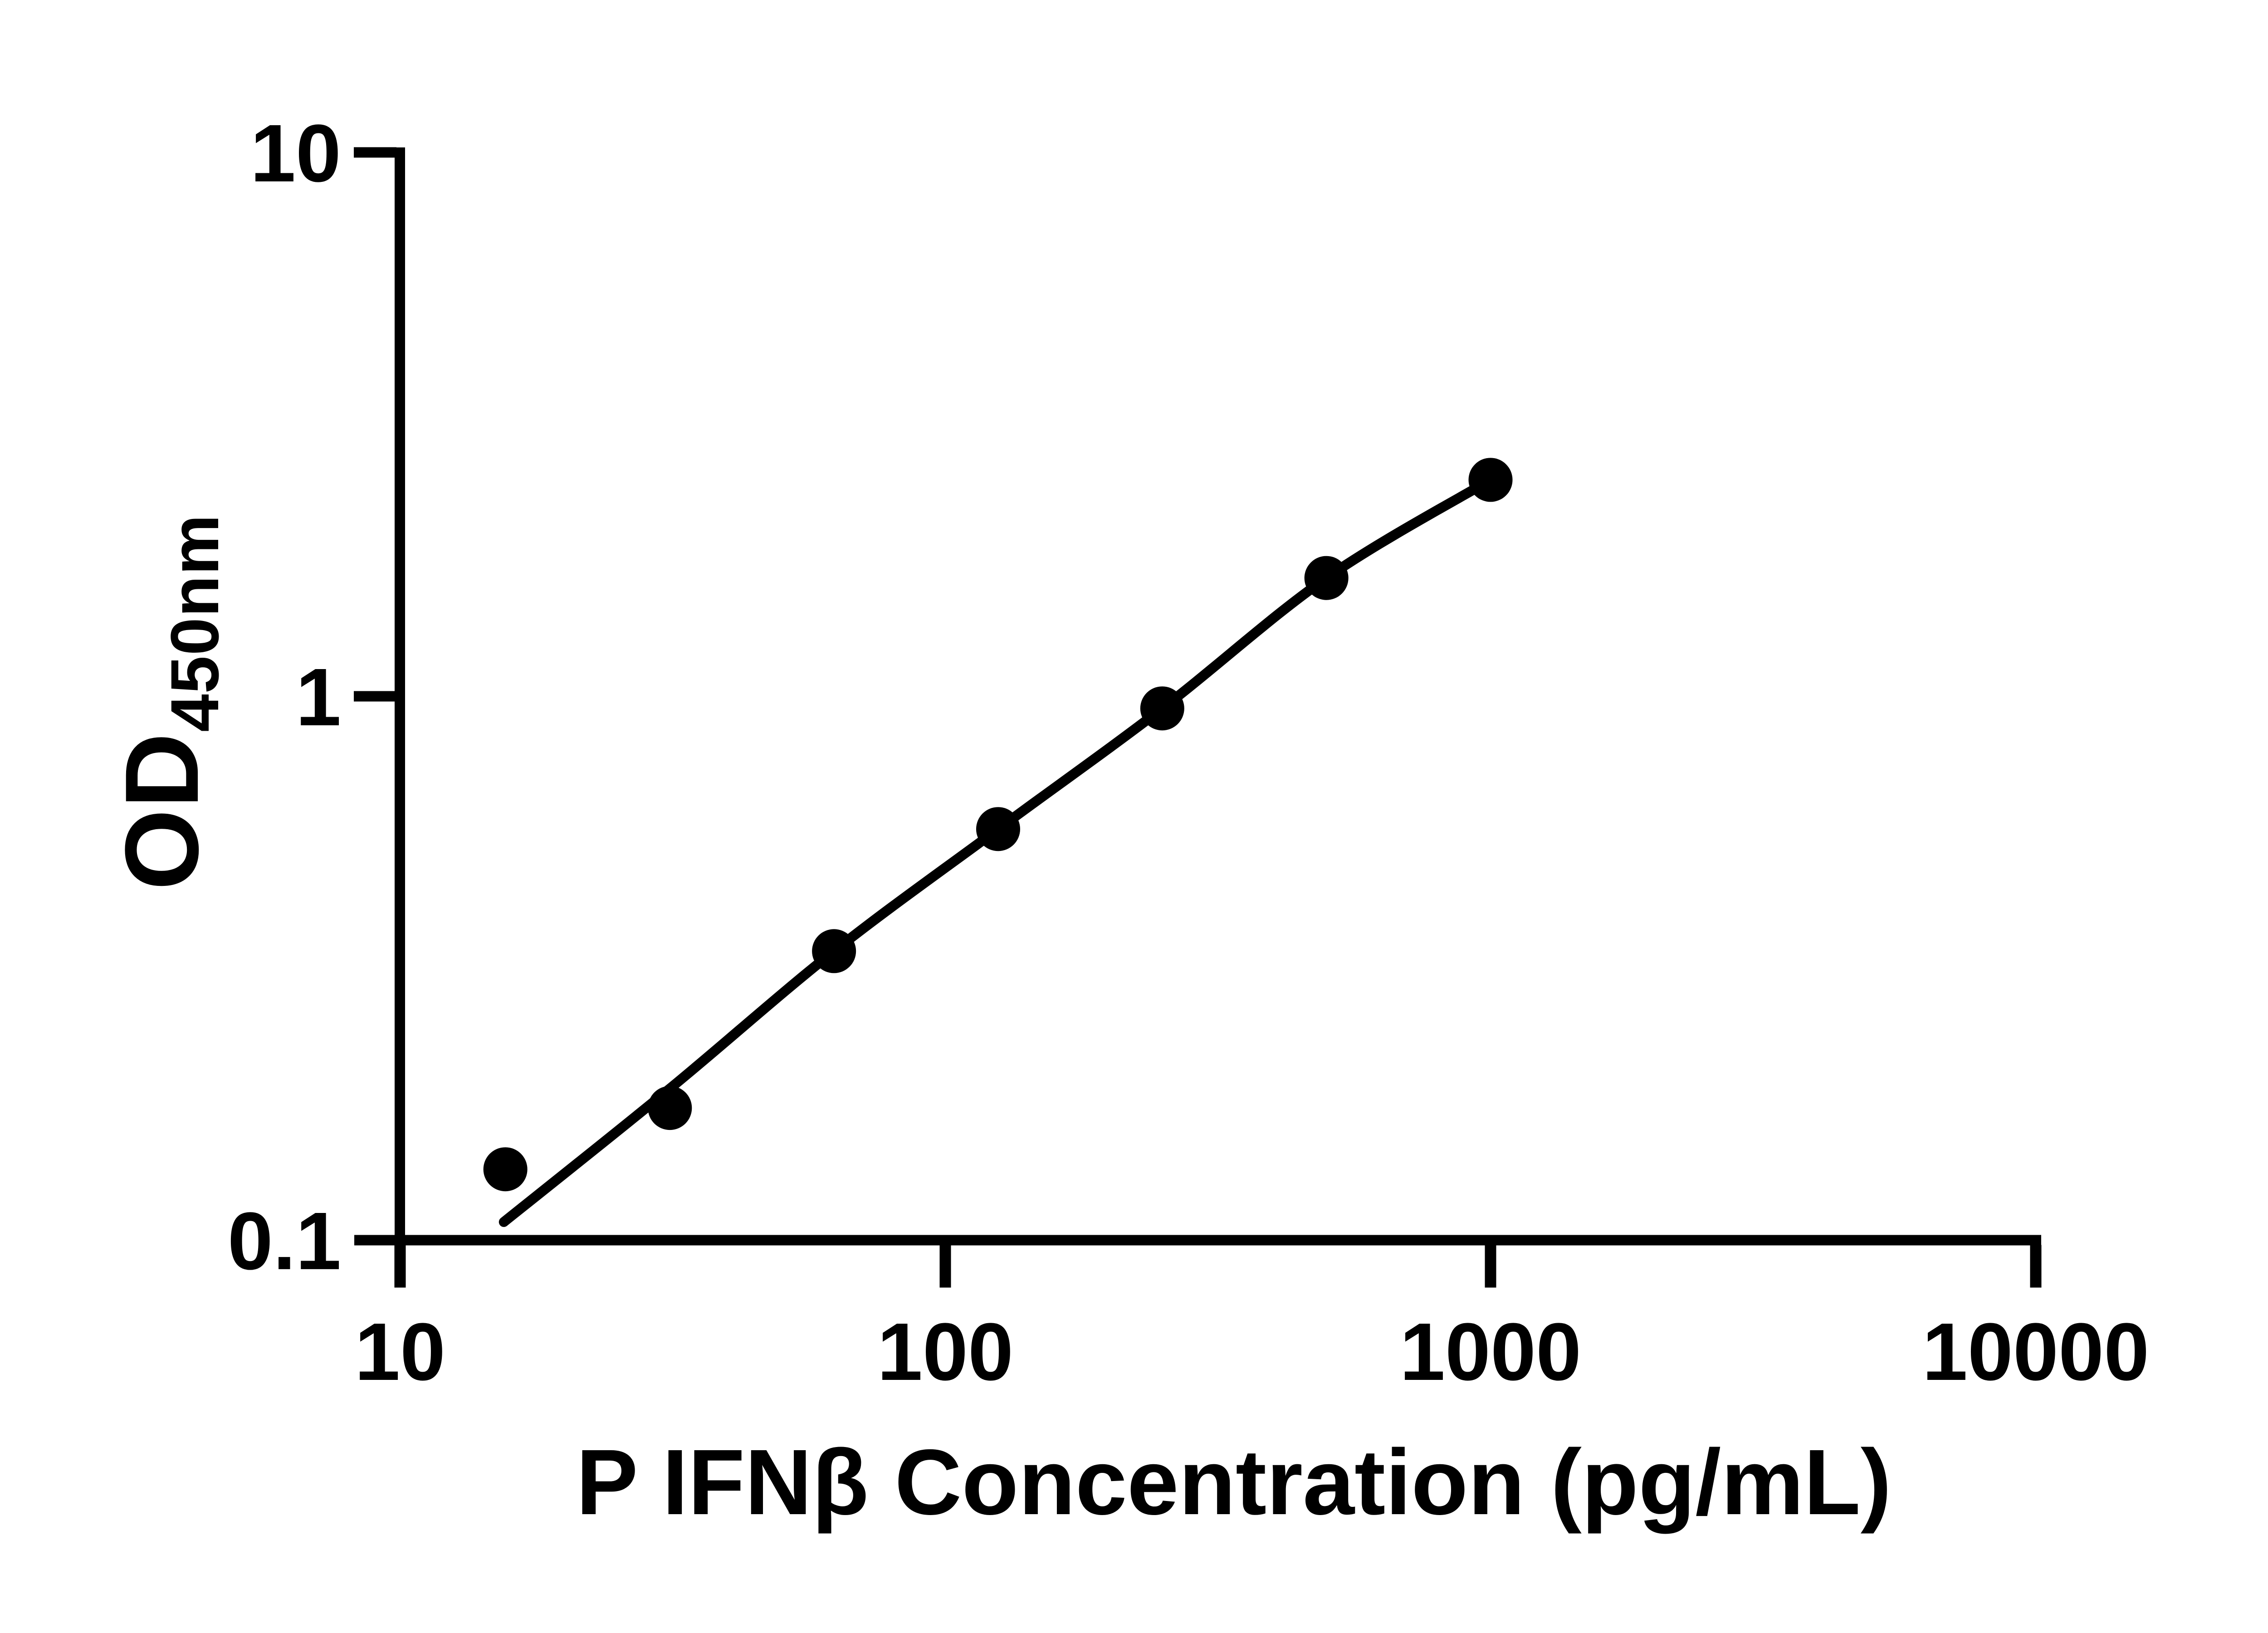  Describe the element at coordinates (195, 623) in the screenshot. I see `y-axis-title-subscript: 450nm` at that location.